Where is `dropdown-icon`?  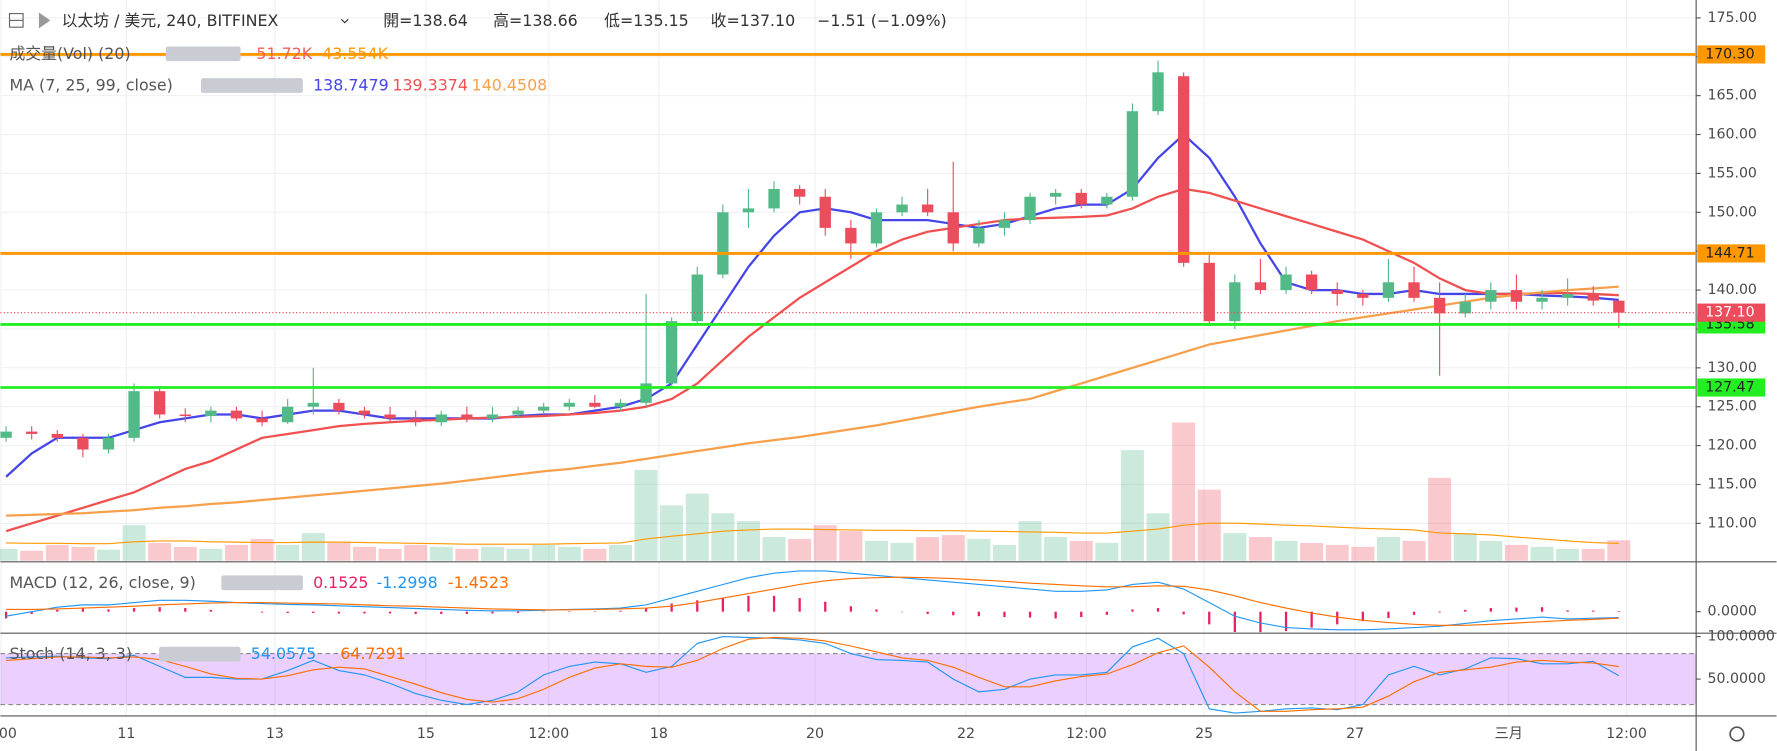 dropdown-icon is located at coordinates (344, 21).